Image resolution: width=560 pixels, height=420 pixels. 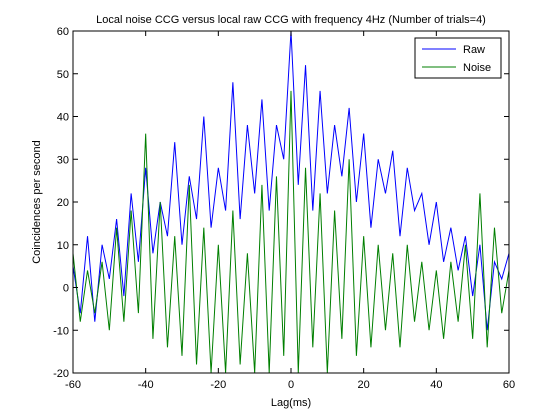 What do you see at coordinates (63, 75) in the screenshot?
I see `y-tick-label: 50` at bounding box center [63, 75].